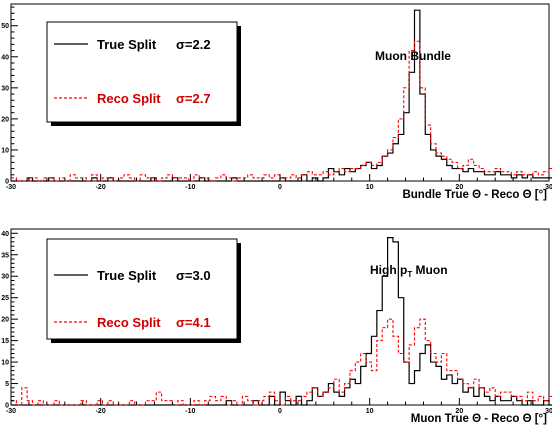 The image size is (552, 428). What do you see at coordinates (479, 419) in the screenshot?
I see `x-axis-label: Muon True Θ - Reco Θ [°]` at bounding box center [479, 419].